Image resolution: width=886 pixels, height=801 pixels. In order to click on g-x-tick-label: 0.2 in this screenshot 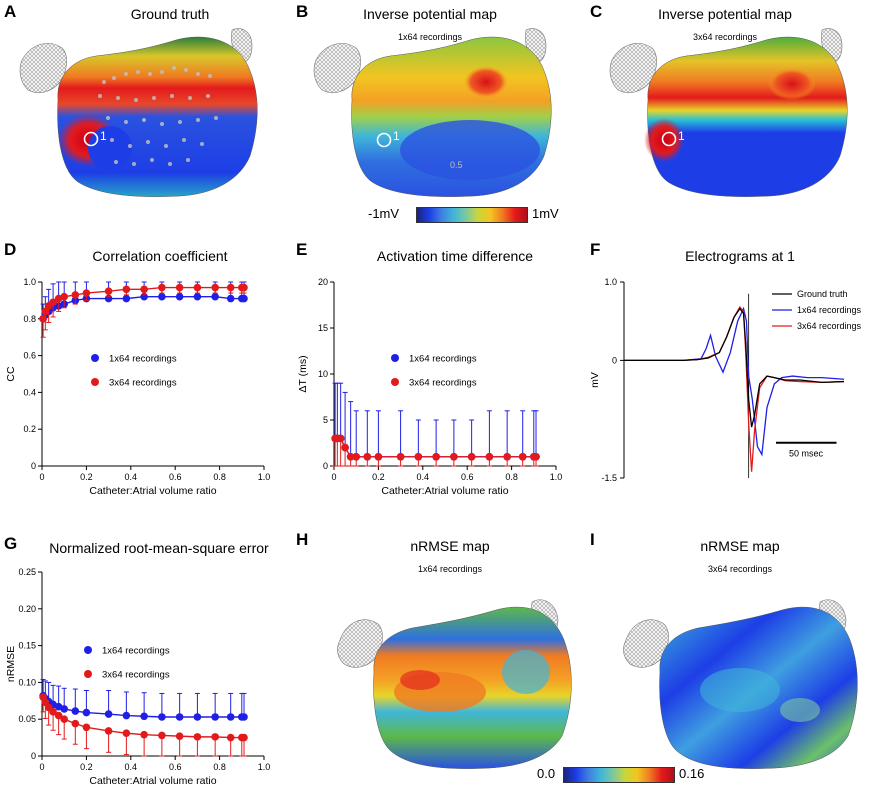, I will do `click(86, 767)`.